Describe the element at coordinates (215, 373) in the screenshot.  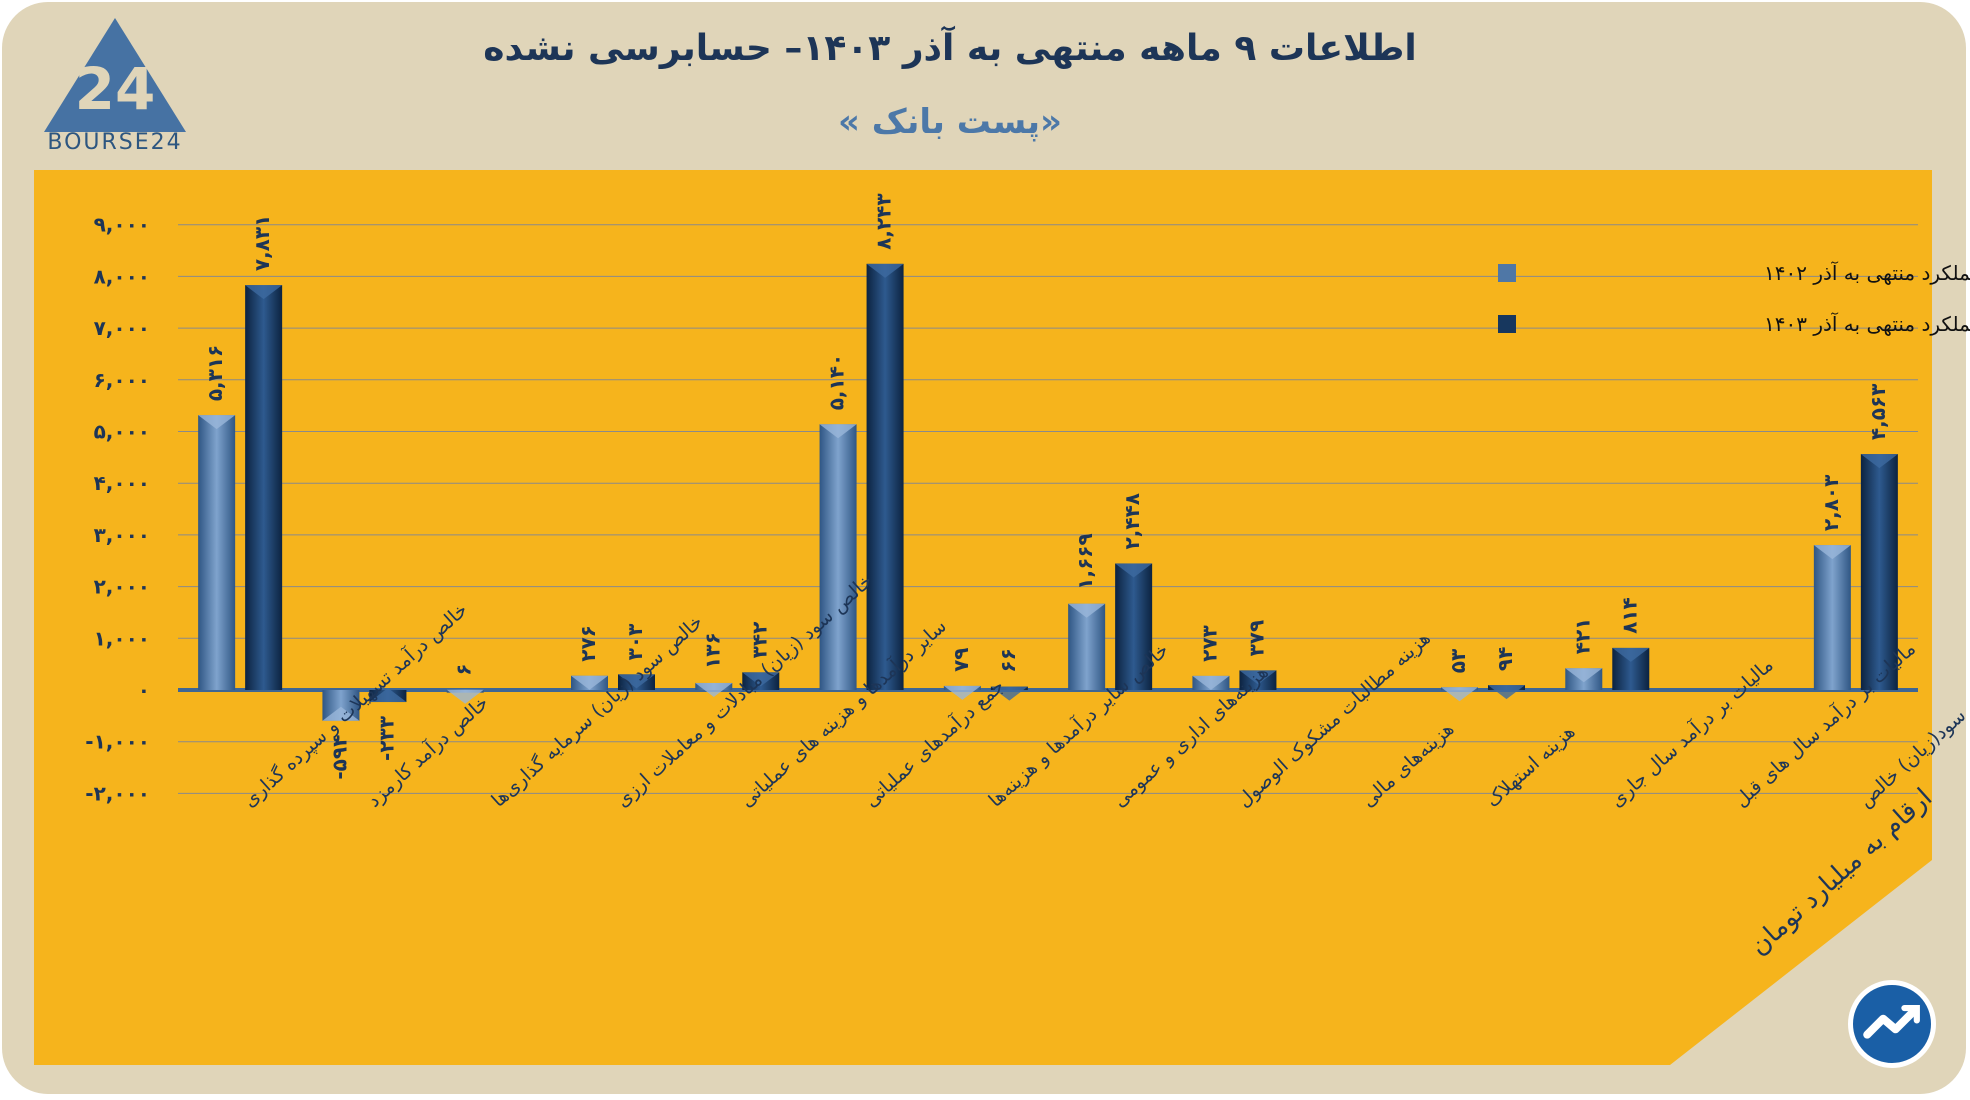
I see `data-label: ۵,۳۱۶` at that location.